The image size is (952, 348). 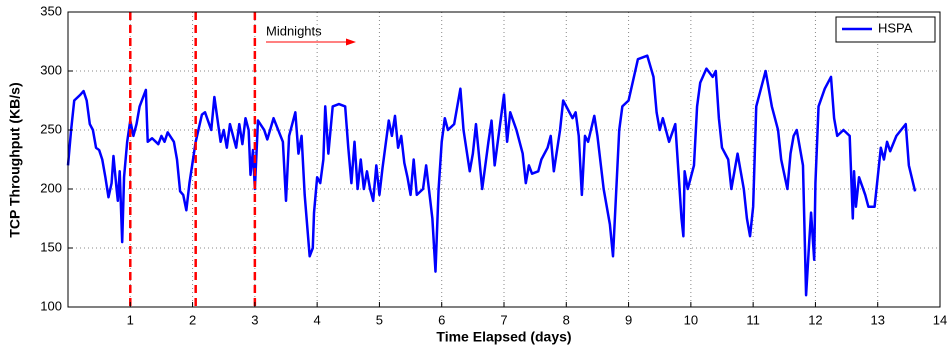 What do you see at coordinates (51, 246) in the screenshot?
I see `y-tick-label: 150` at bounding box center [51, 246].